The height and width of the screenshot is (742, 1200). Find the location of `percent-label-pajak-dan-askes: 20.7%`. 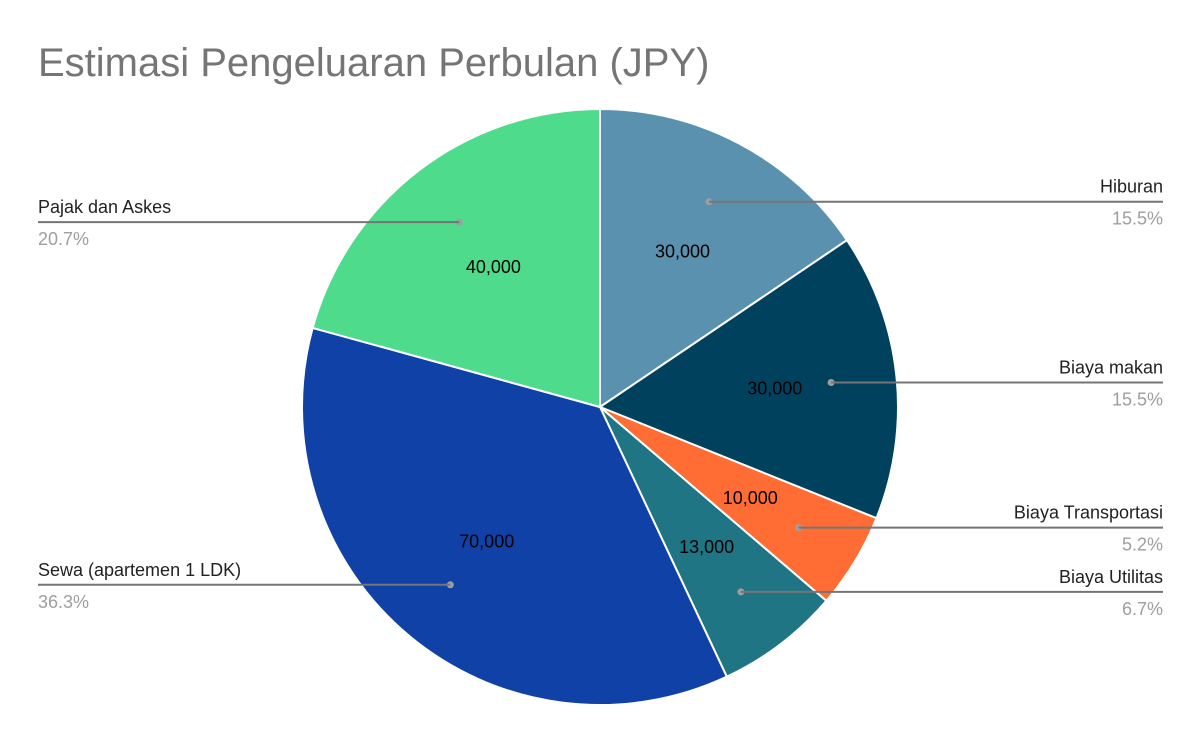

percent-label-pajak-dan-askes: 20.7% is located at coordinates (63, 239).